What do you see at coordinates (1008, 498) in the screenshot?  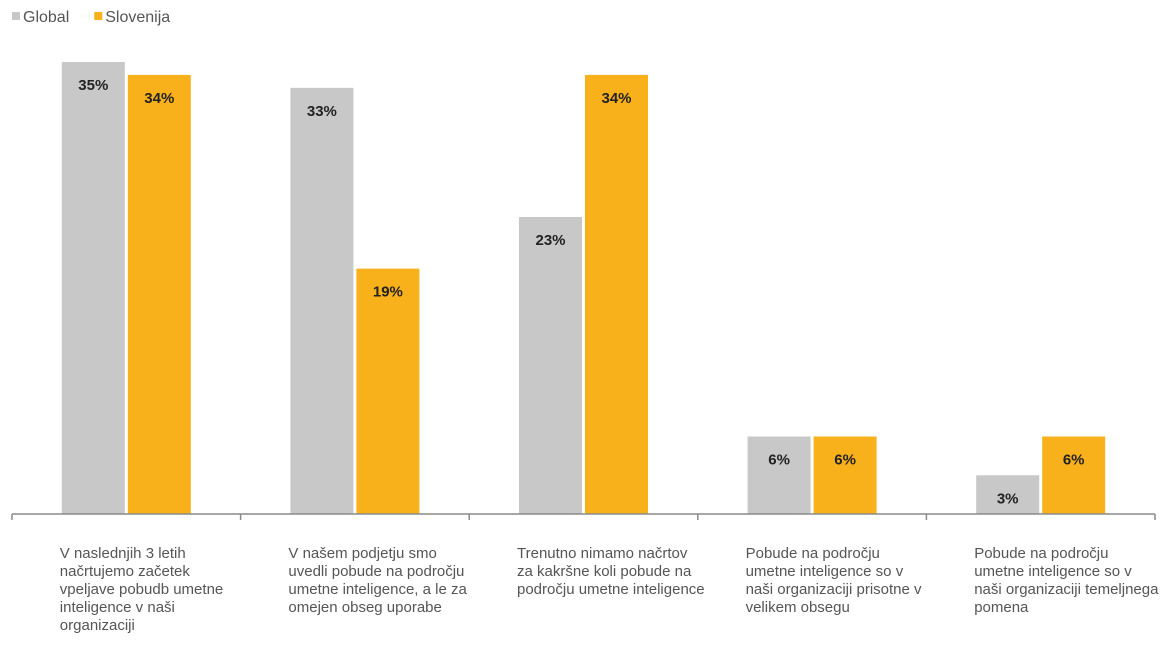 I see `bar-value-label: 3%` at bounding box center [1008, 498].